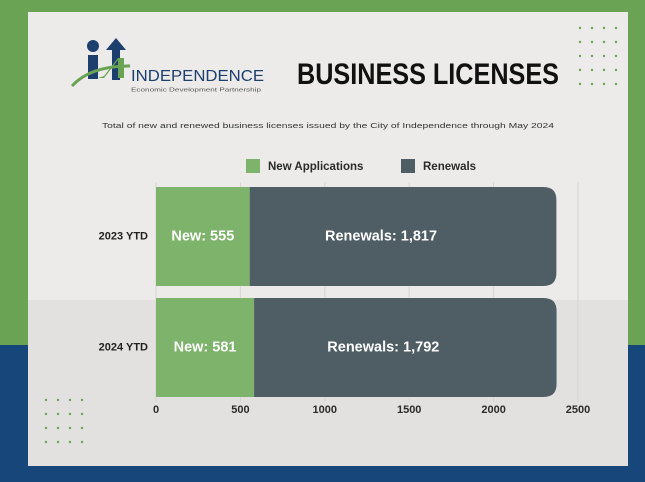 This screenshot has width=645, height=482. Describe the element at coordinates (123, 347) in the screenshot. I see `y-tick-label: 2024 YTD` at that location.